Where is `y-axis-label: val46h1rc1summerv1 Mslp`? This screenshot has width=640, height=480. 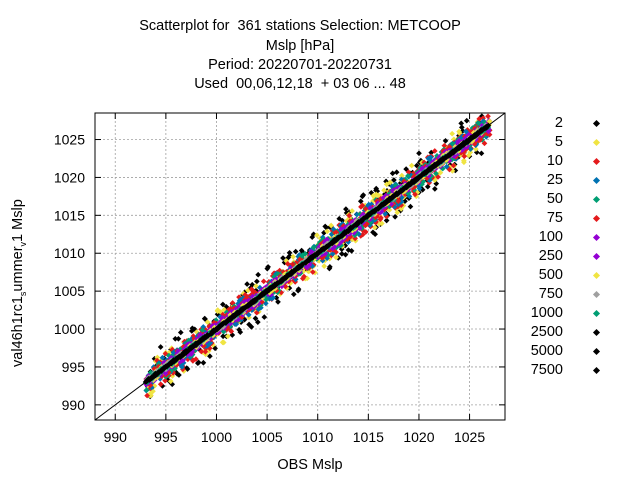 y-axis-label: val46h1rc1summerv1 Mslp is located at coordinates (19, 283).